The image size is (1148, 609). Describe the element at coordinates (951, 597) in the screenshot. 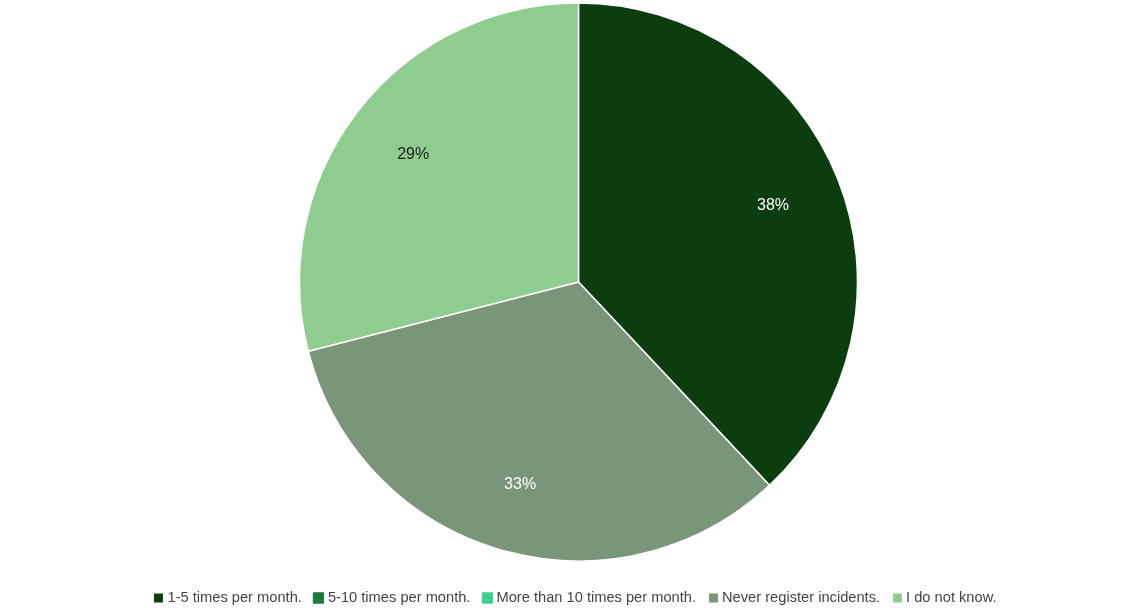

I see `legend-label: I do not know.` at that location.